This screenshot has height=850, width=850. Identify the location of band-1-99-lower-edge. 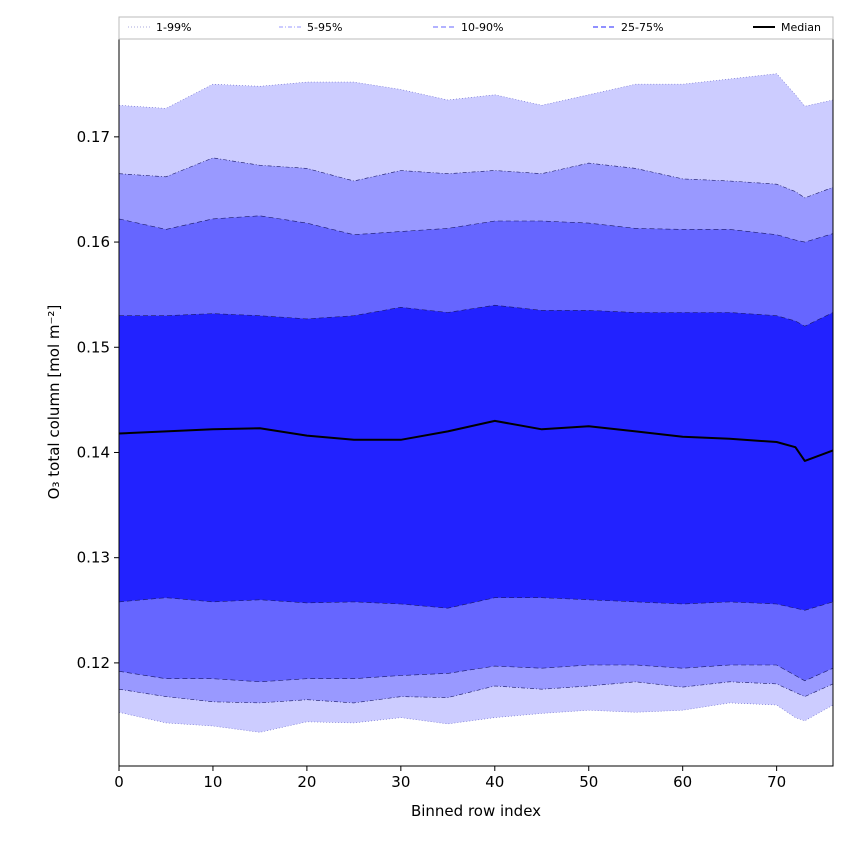
(476, 717).